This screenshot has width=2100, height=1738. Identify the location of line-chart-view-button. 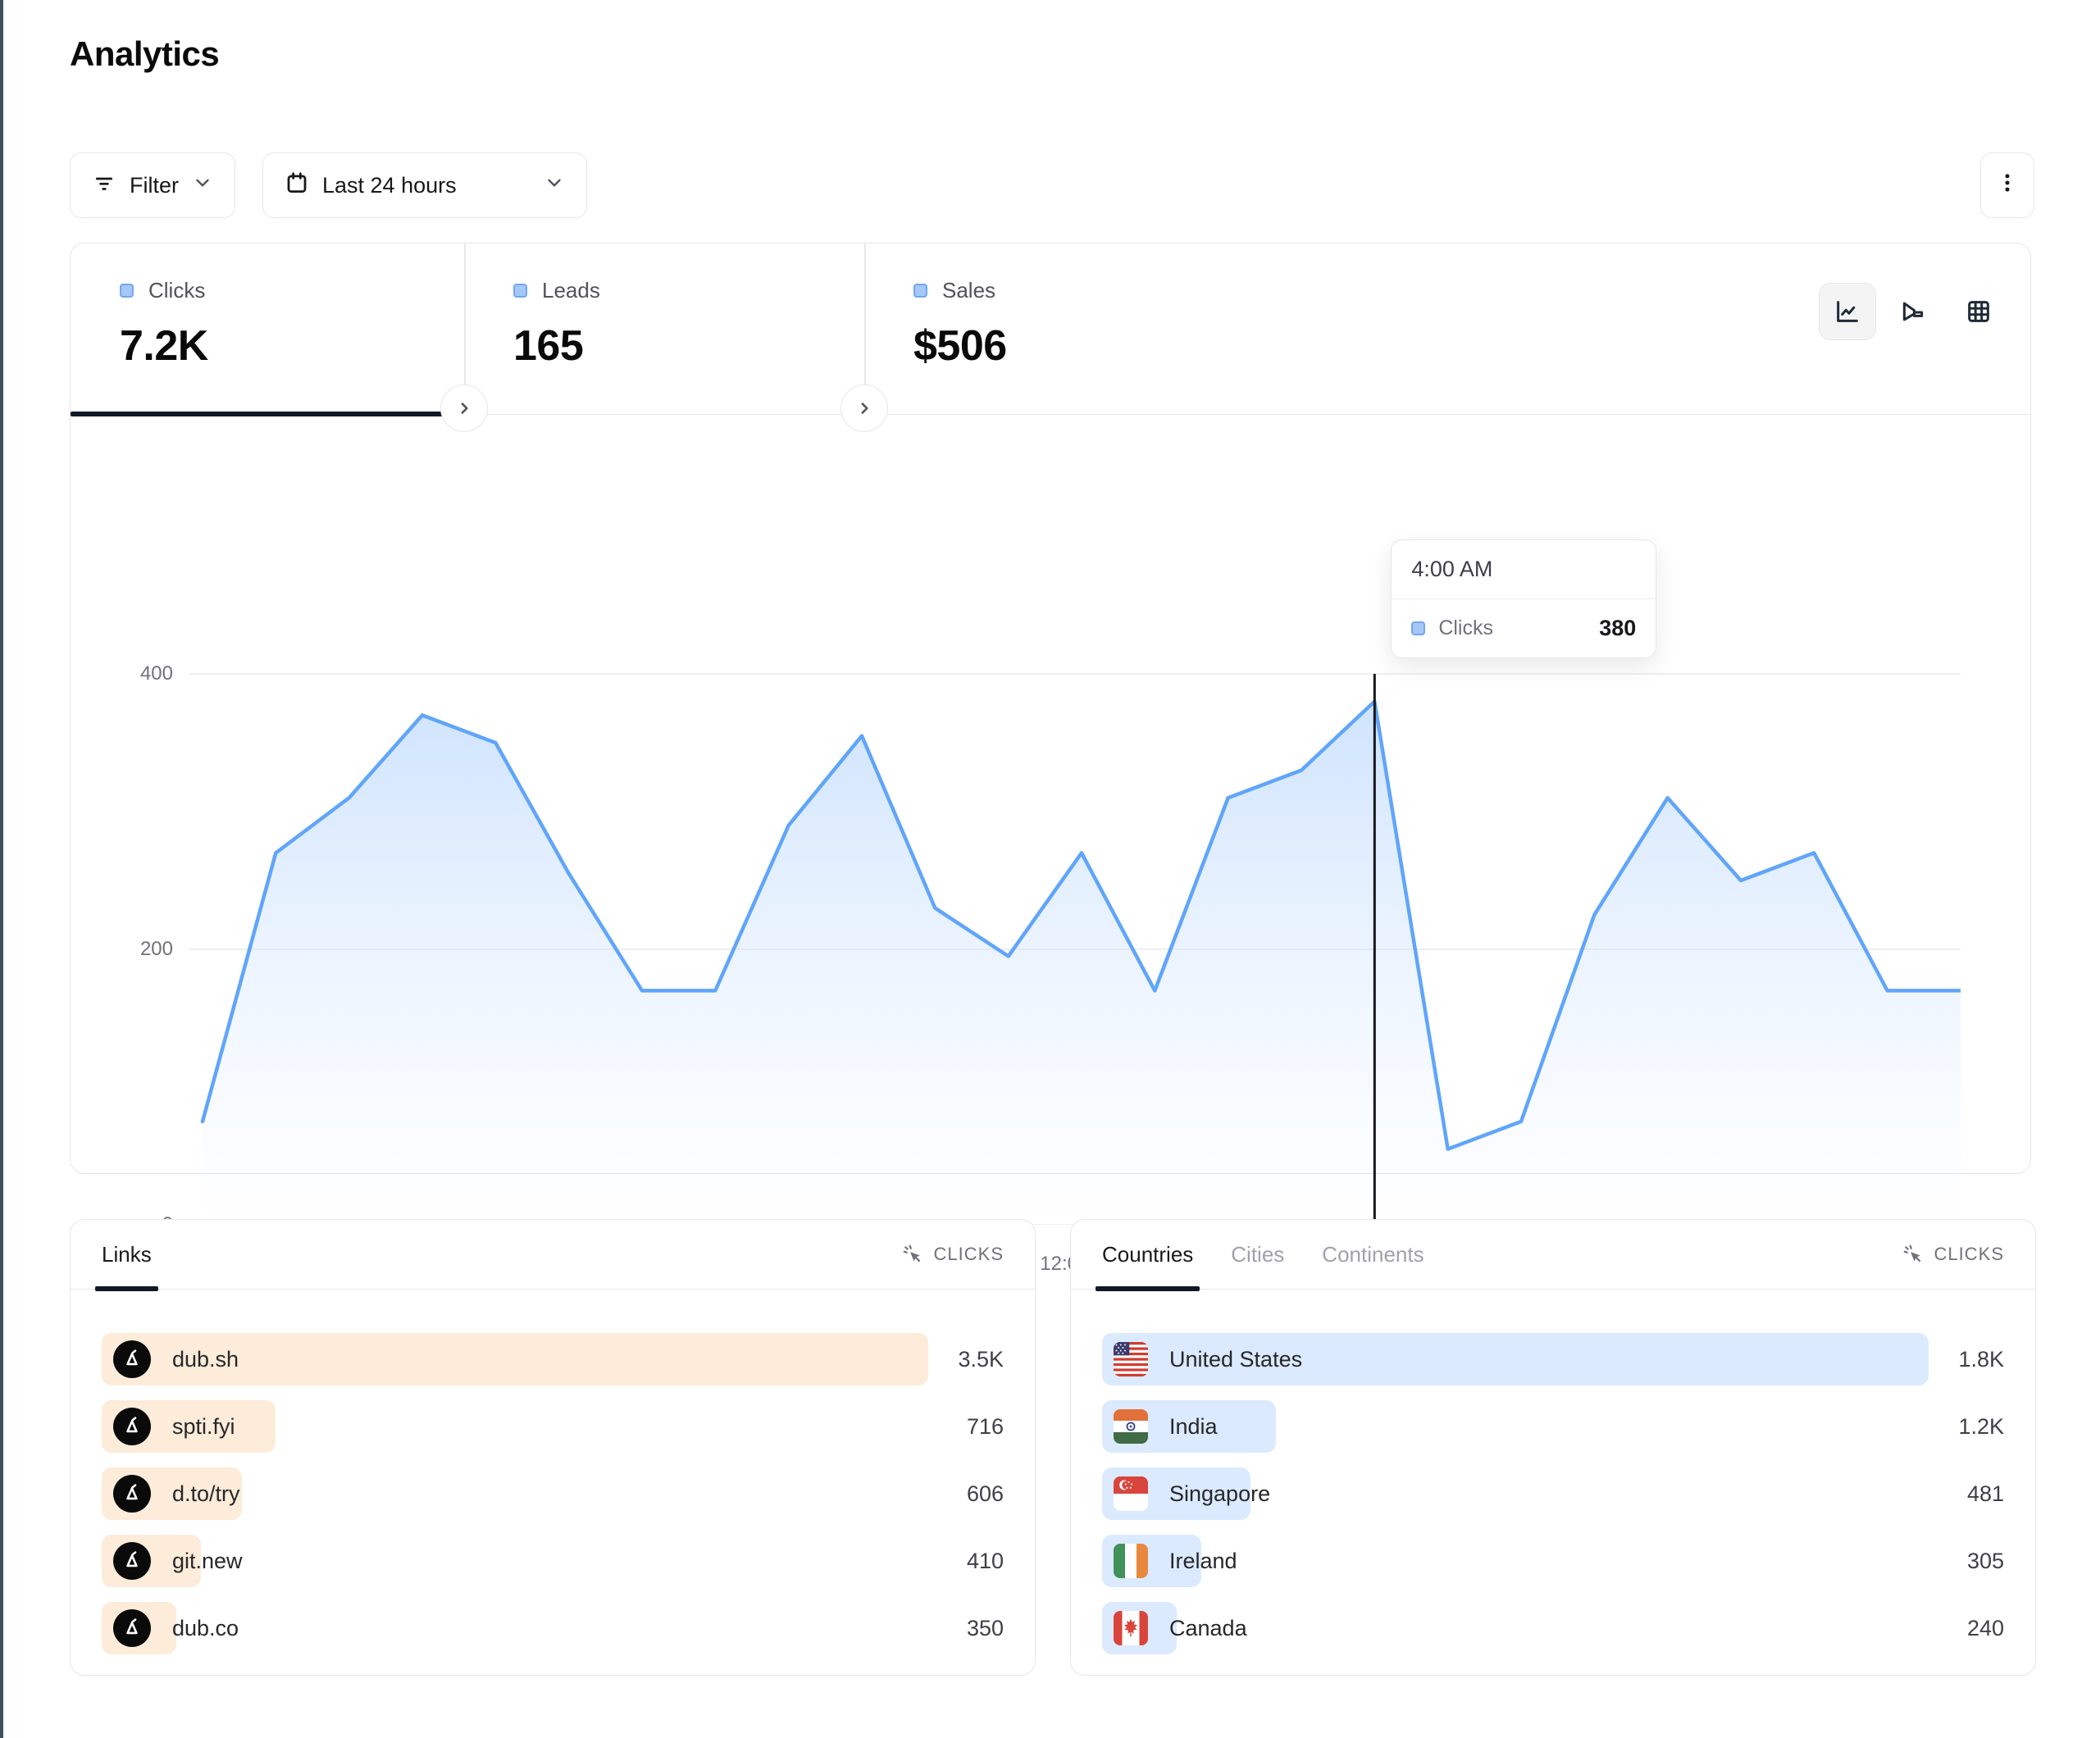
(1847, 311).